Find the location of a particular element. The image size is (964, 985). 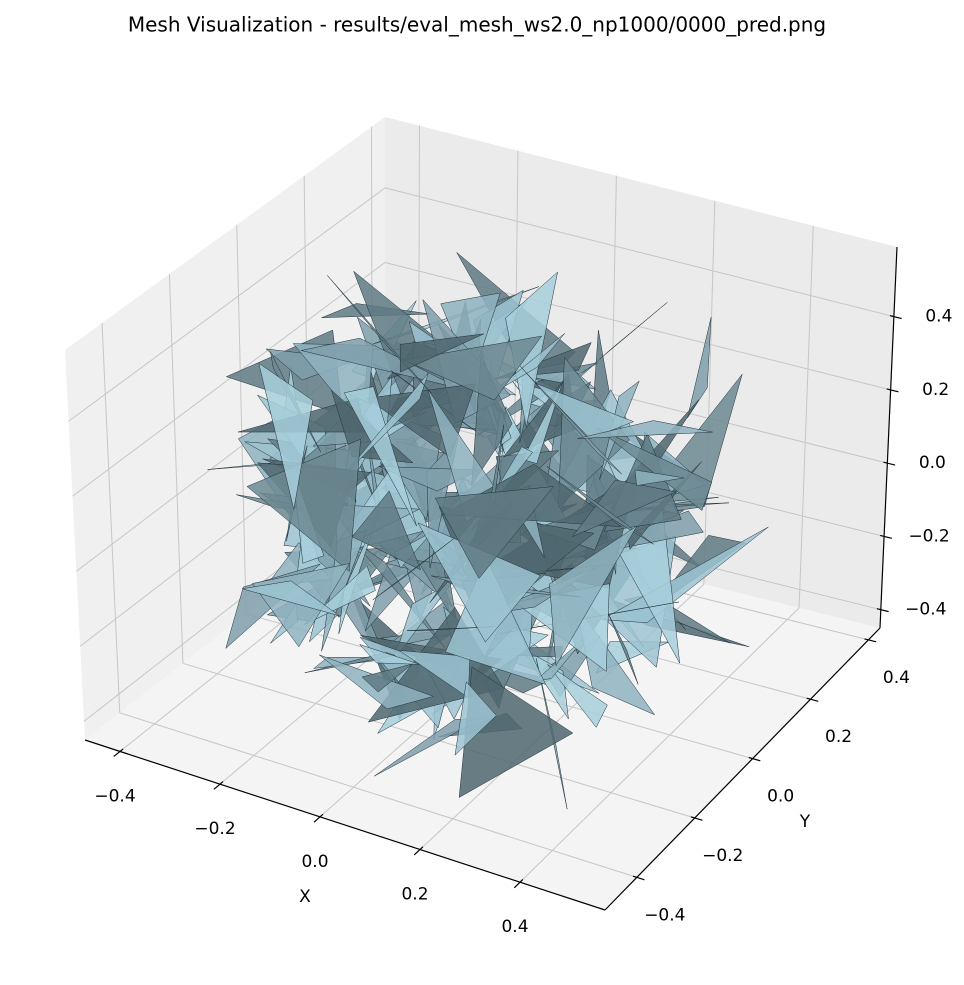

y-tick-label: 0.4 is located at coordinates (896, 678).